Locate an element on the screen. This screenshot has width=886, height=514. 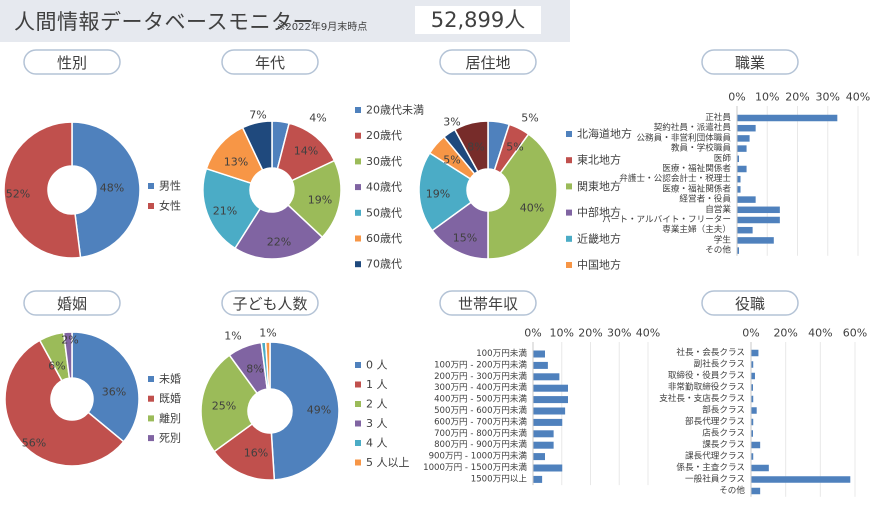
residence-legend-item-0: 北海道地方 is located at coordinates (604, 134).